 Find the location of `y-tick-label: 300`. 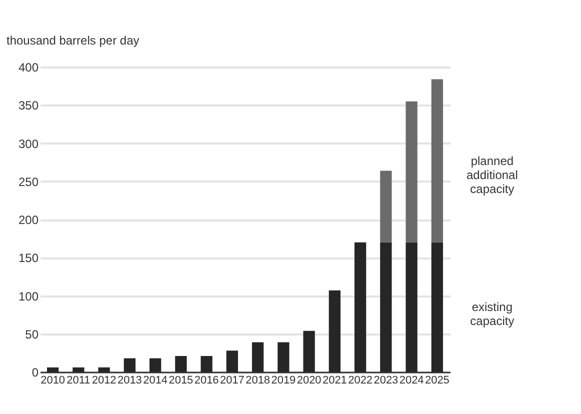

y-tick-label: 300 is located at coordinates (28, 143).